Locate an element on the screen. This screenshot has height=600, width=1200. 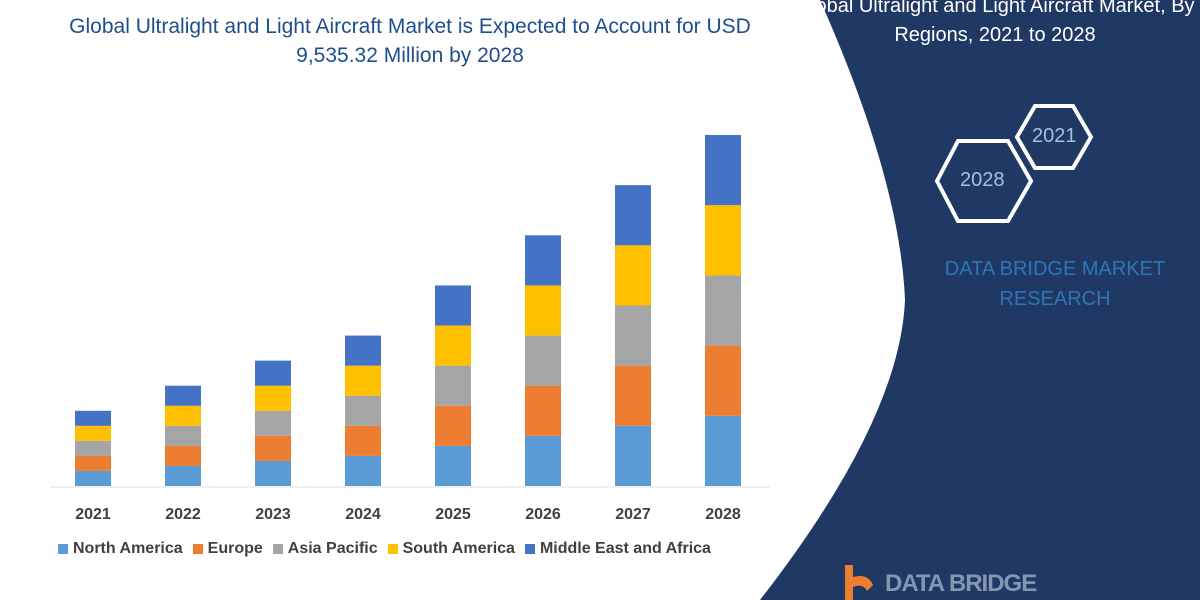
bar-segment-2026-south-america is located at coordinates (543, 310).